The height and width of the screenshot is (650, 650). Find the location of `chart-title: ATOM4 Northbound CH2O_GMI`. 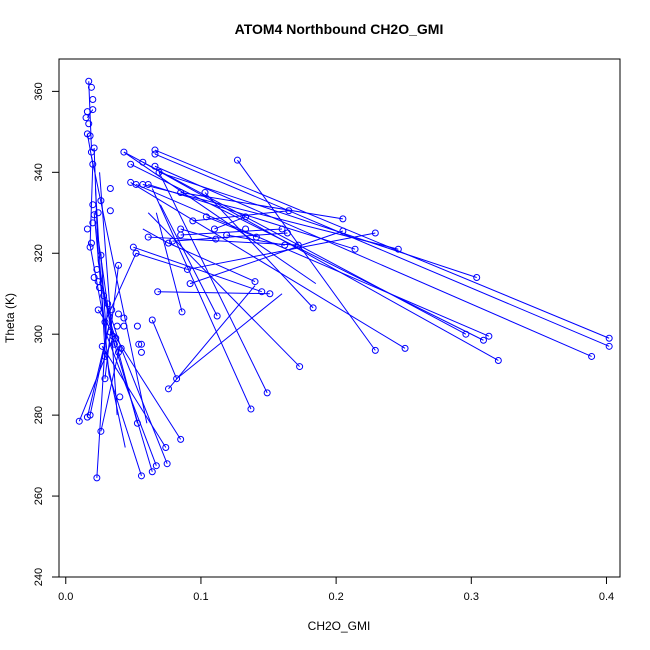

chart-title: ATOM4 Northbound CH2O_GMI is located at coordinates (339, 29).